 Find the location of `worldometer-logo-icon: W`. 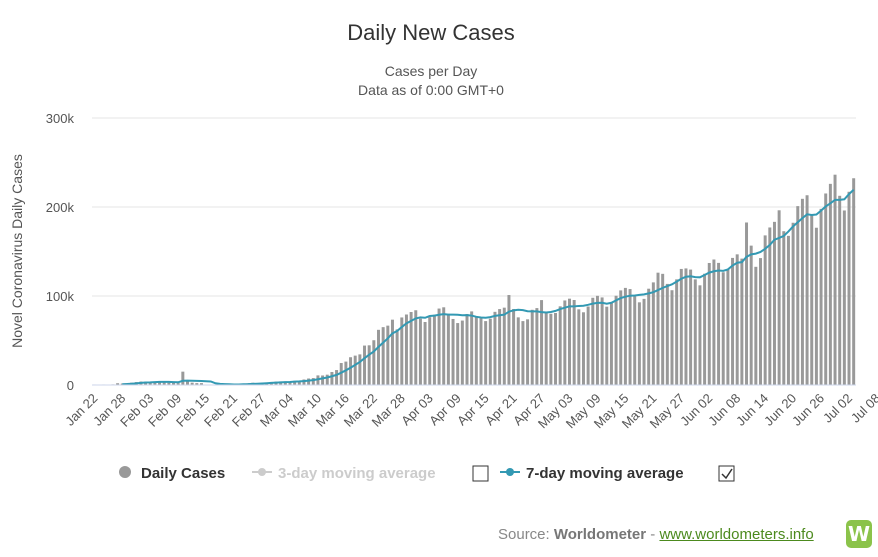

worldometer-logo-icon: W is located at coordinates (859, 534).